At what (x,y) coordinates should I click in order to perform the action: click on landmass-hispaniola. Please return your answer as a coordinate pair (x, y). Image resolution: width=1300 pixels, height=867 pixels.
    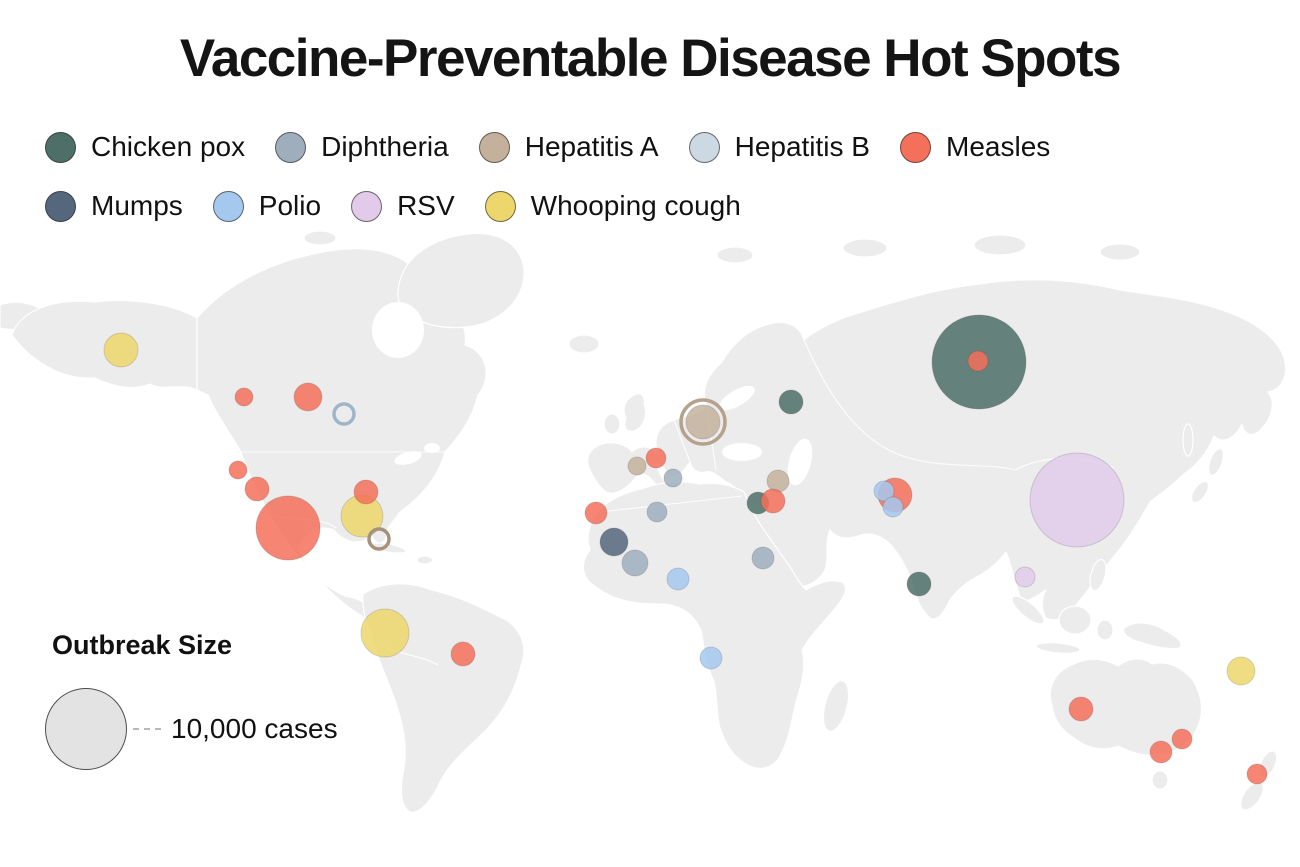
    Looking at the image, I should click on (425, 560).